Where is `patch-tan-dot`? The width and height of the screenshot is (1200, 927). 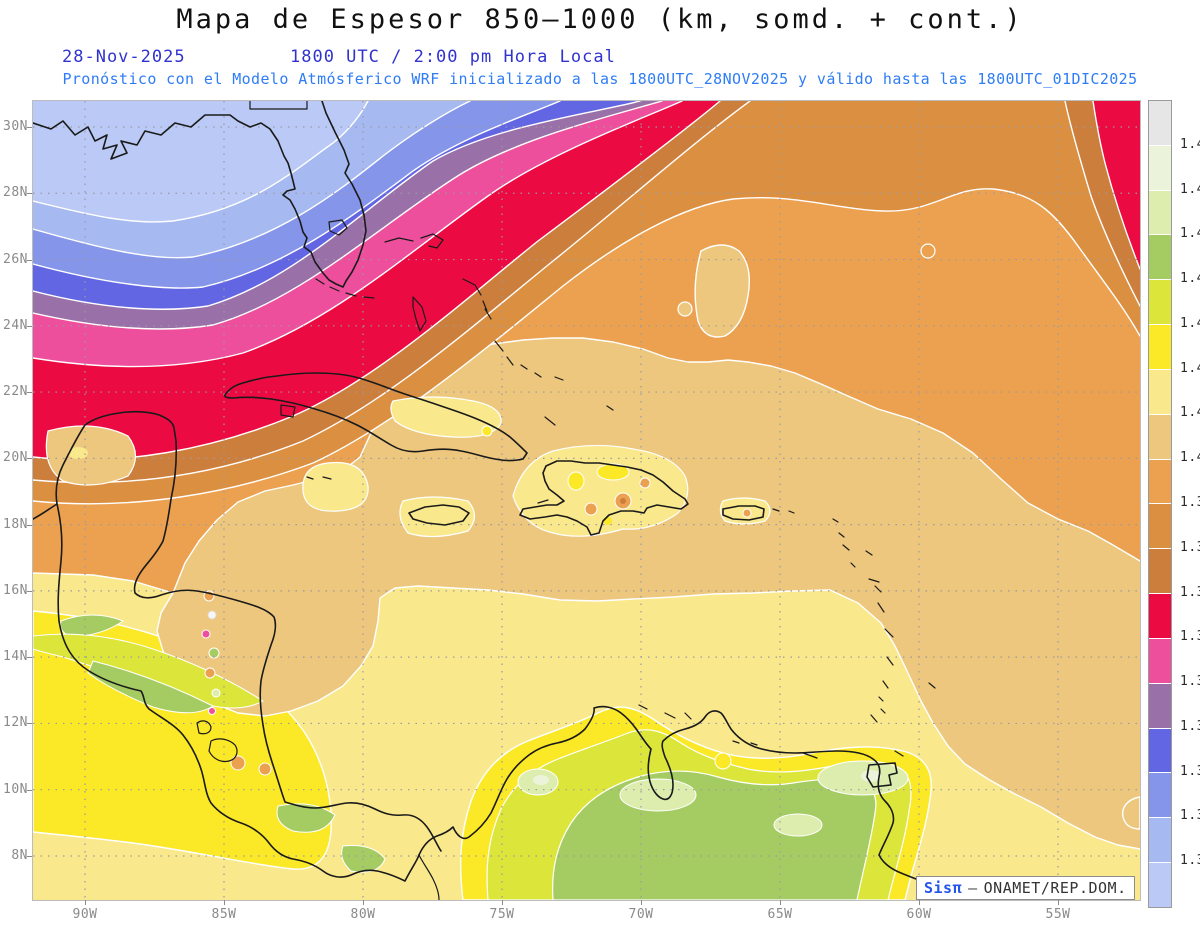
patch-tan-dot is located at coordinates (685, 309).